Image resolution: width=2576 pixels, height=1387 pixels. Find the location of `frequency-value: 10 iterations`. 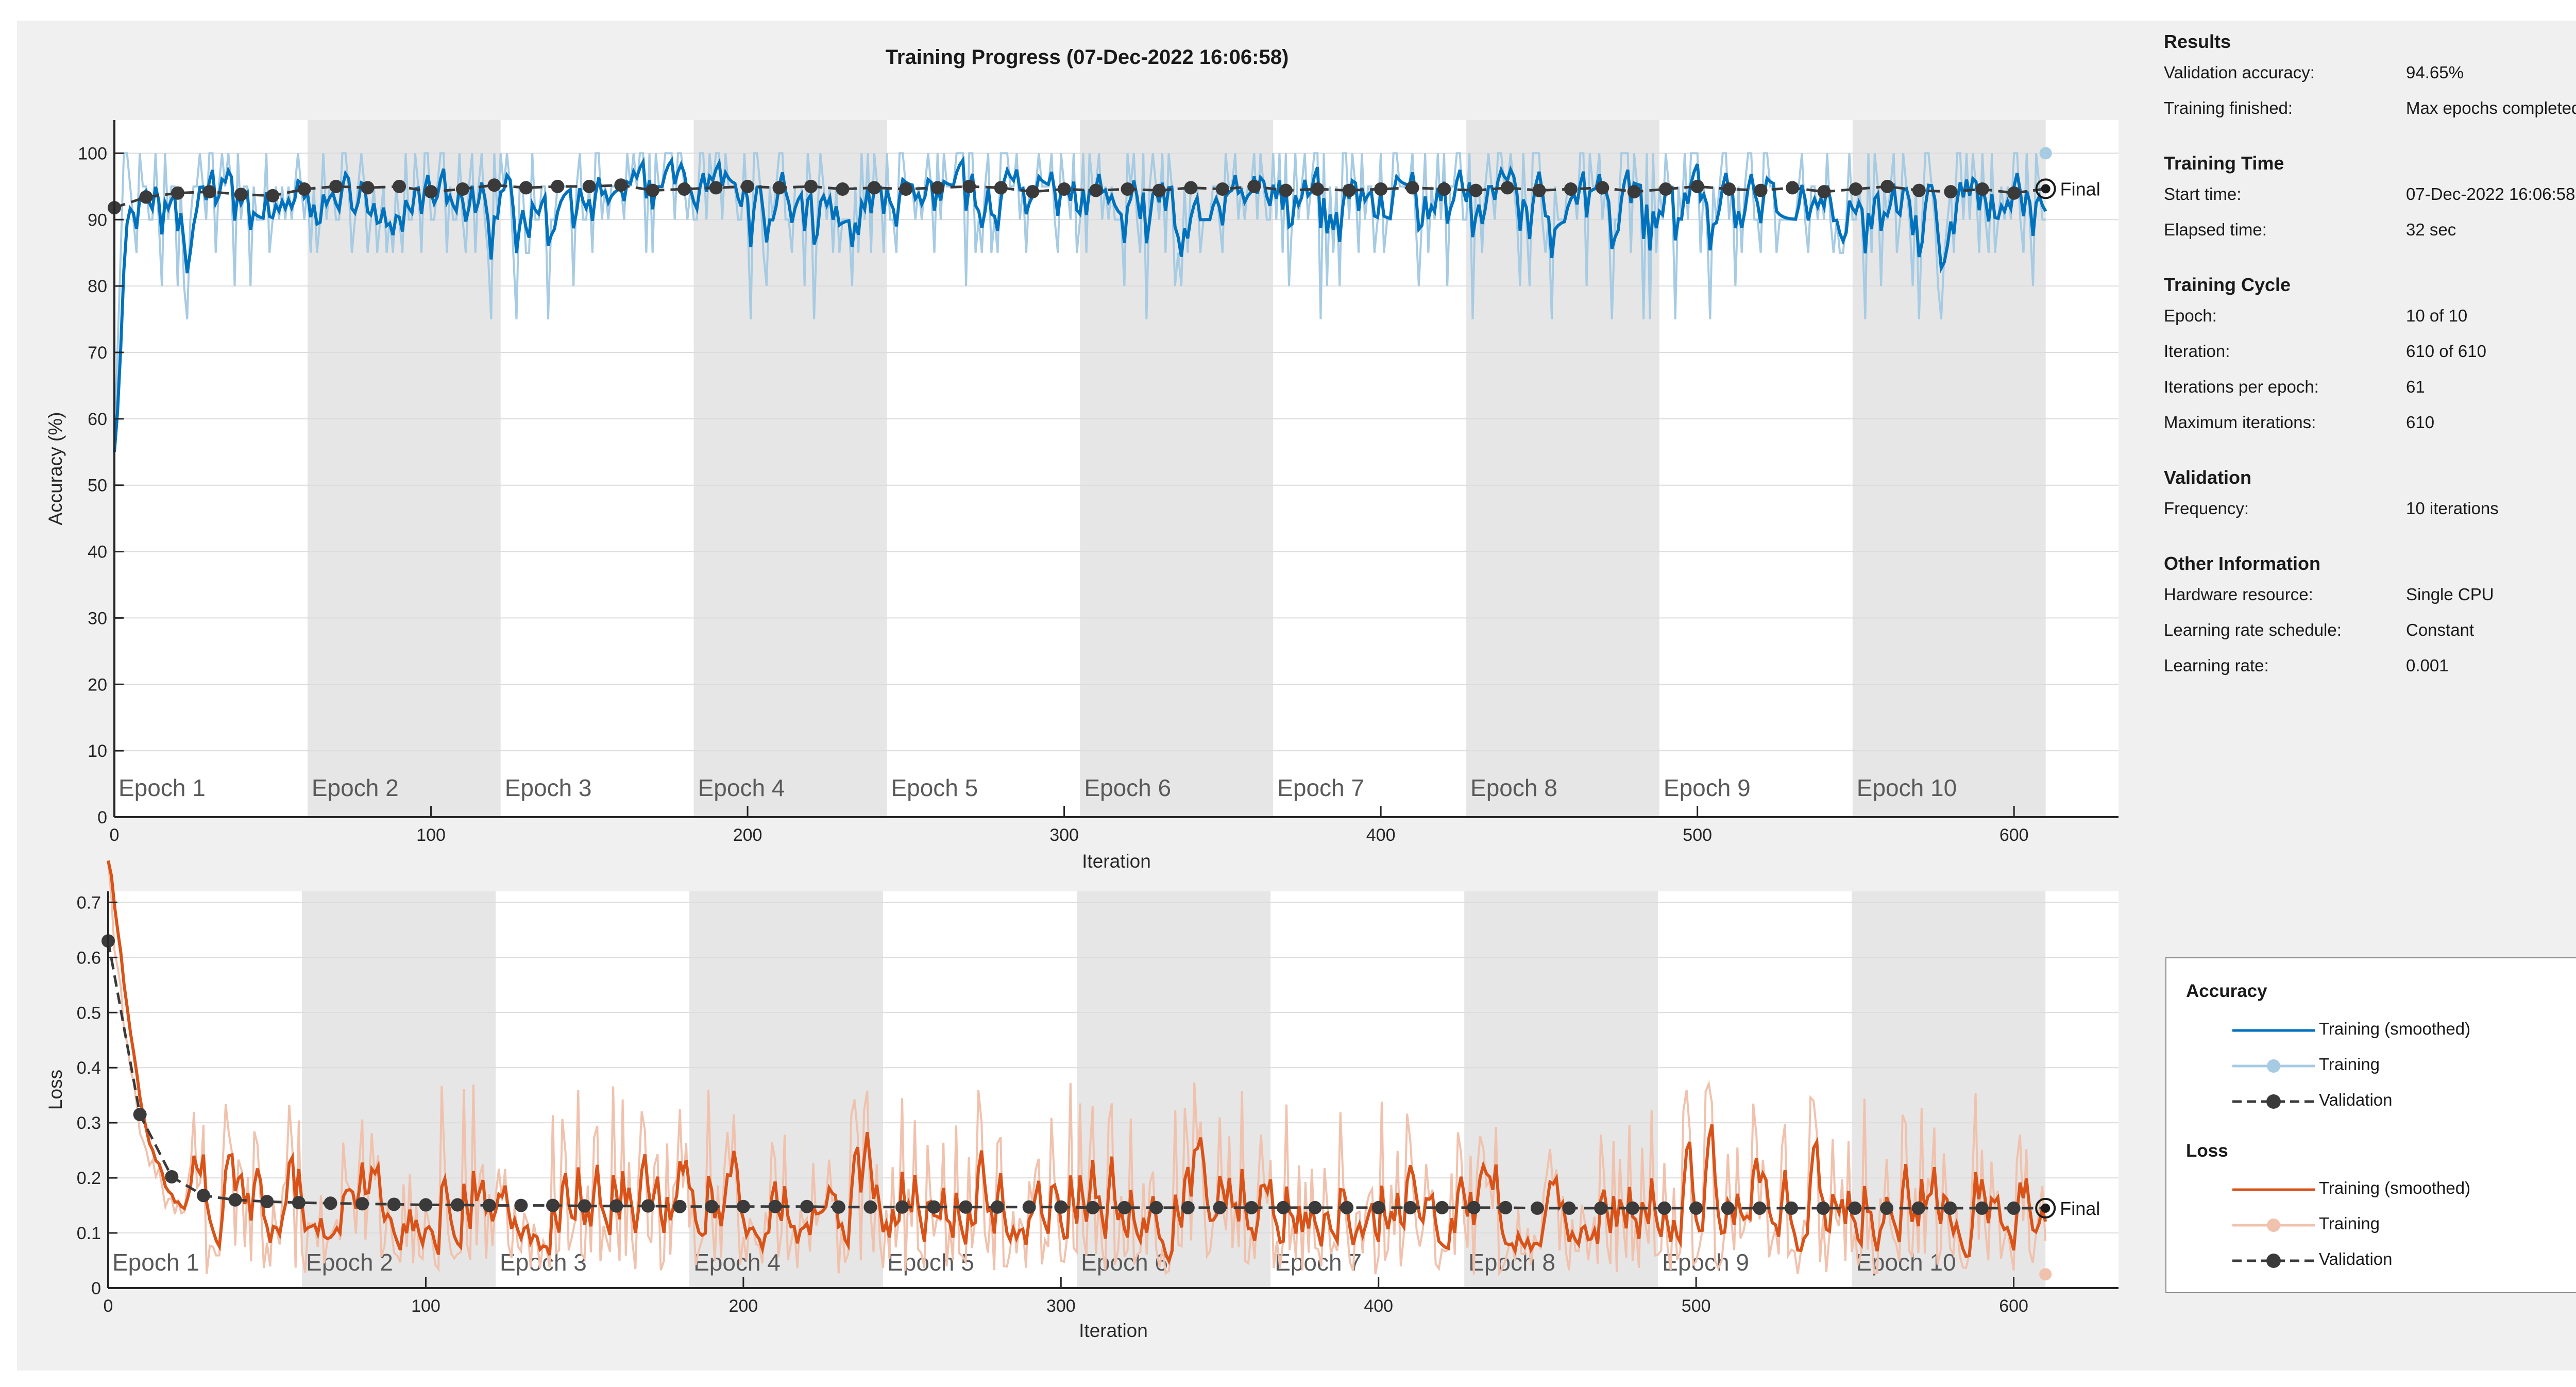

frequency-value: 10 iterations is located at coordinates (2452, 508).